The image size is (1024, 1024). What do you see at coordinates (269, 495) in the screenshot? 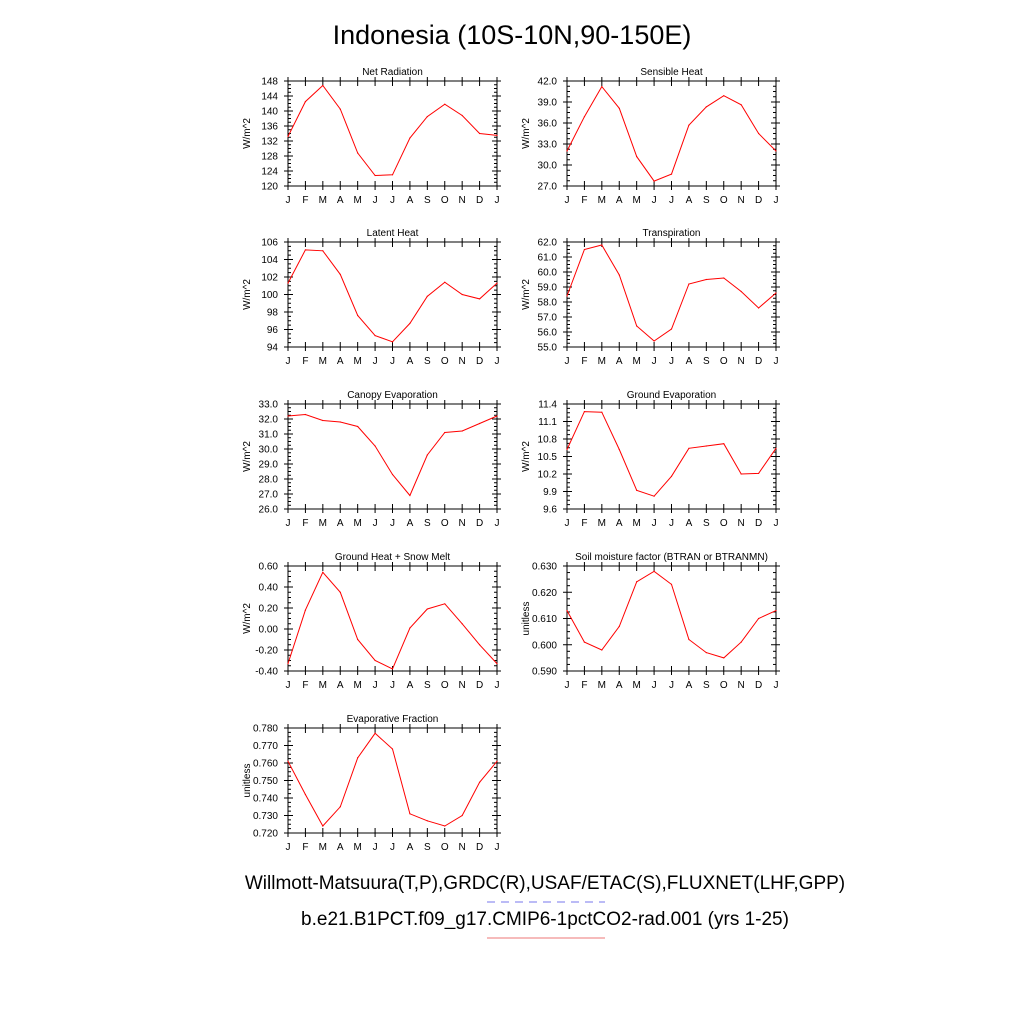
I see `y-tick-label: 27.0` at bounding box center [269, 495].